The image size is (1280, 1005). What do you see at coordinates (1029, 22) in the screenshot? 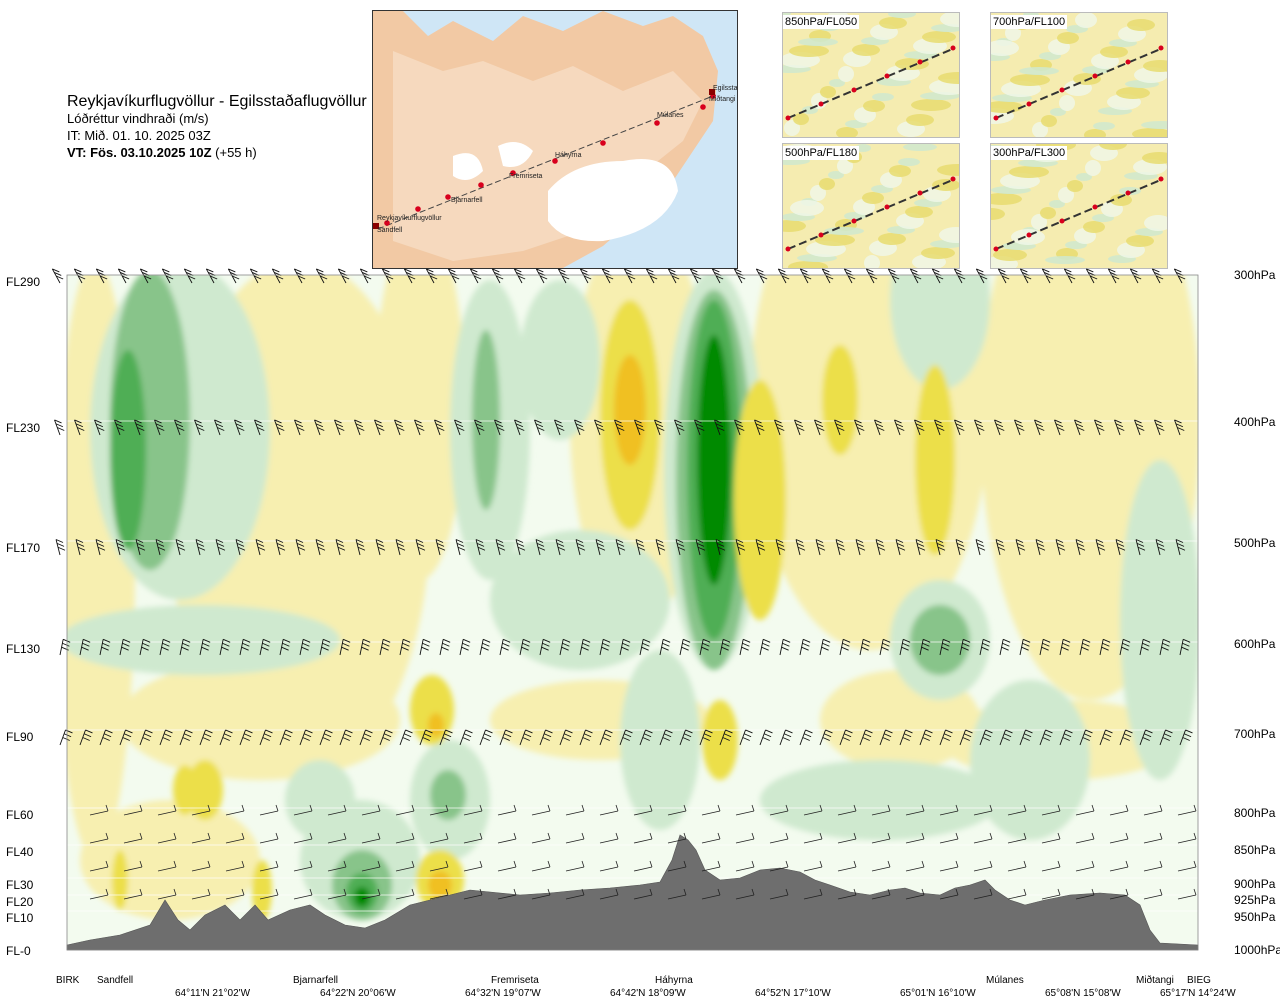
I see `mini-map-700-label: 700hPa/FL100` at bounding box center [1029, 22].